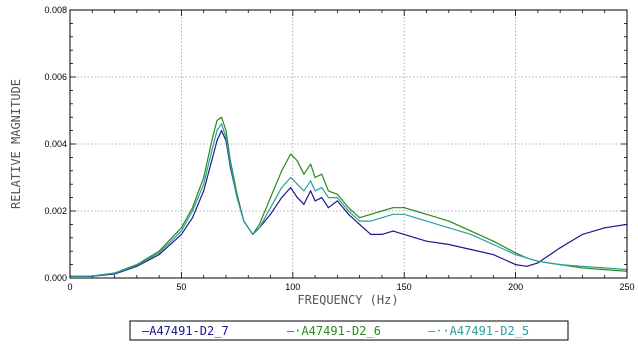 The height and width of the screenshot is (347, 638). I want to click on y-tick-label: 0.000, so click(55, 278).